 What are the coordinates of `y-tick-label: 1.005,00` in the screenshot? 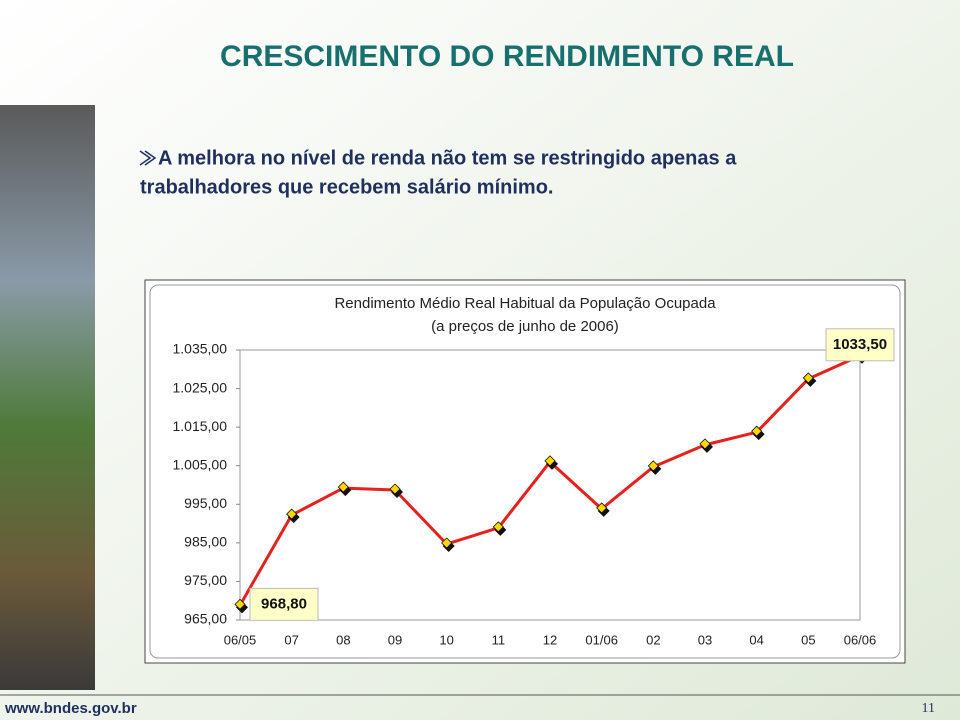 It's located at (200, 464).